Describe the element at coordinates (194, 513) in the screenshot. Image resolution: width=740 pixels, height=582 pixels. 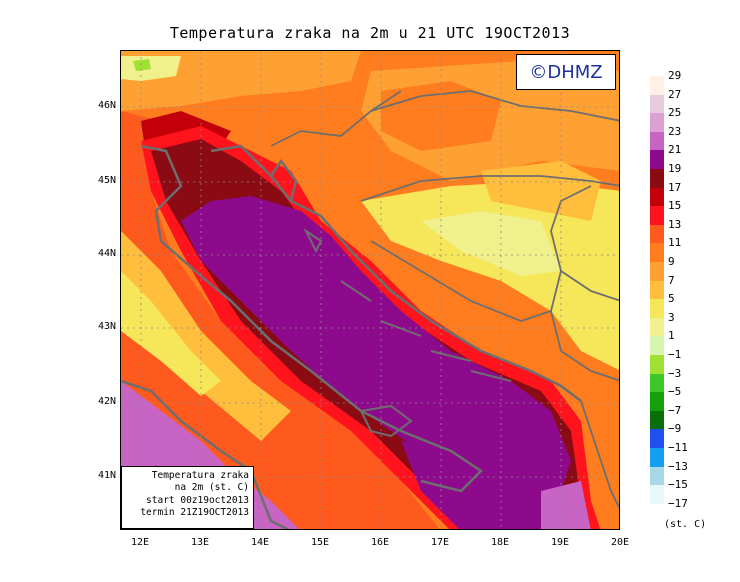
I see `info-line-4: termin 21Z19OCT2013` at that location.